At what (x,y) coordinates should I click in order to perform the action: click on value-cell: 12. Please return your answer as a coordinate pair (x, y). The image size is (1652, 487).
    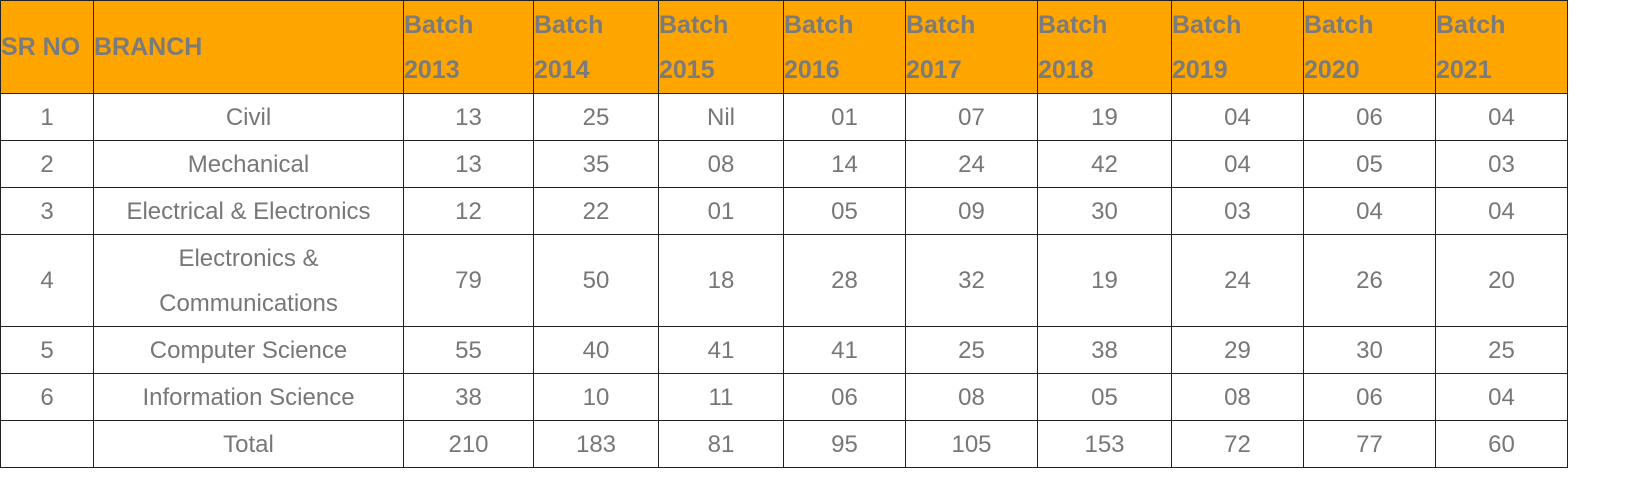
    Looking at the image, I should click on (469, 211).